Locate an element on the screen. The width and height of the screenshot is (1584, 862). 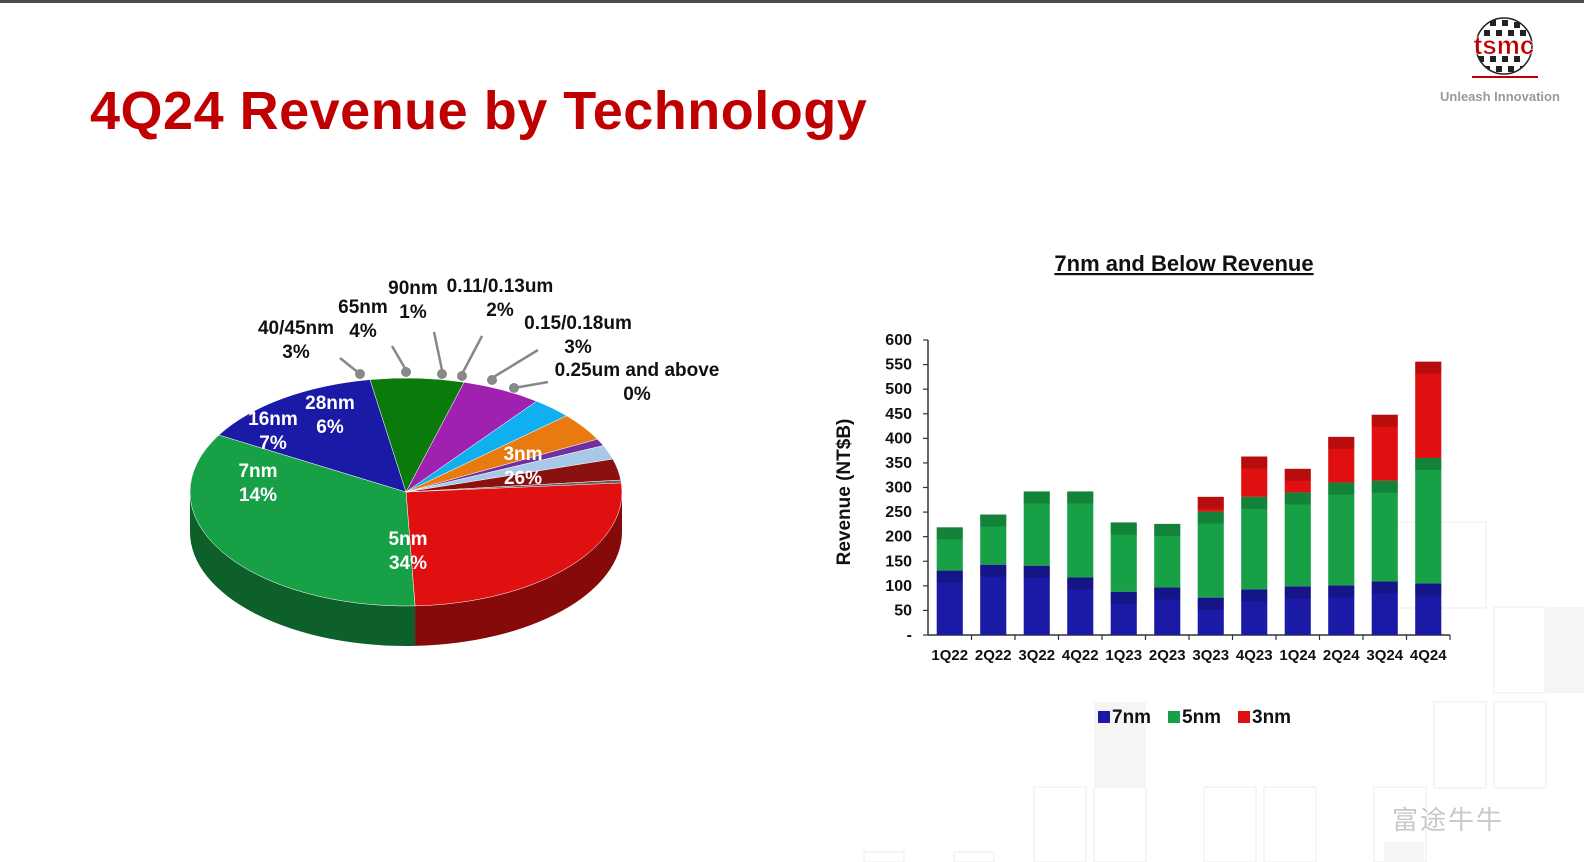
bar-5nm-4Q22 is located at coordinates (1080, 534).